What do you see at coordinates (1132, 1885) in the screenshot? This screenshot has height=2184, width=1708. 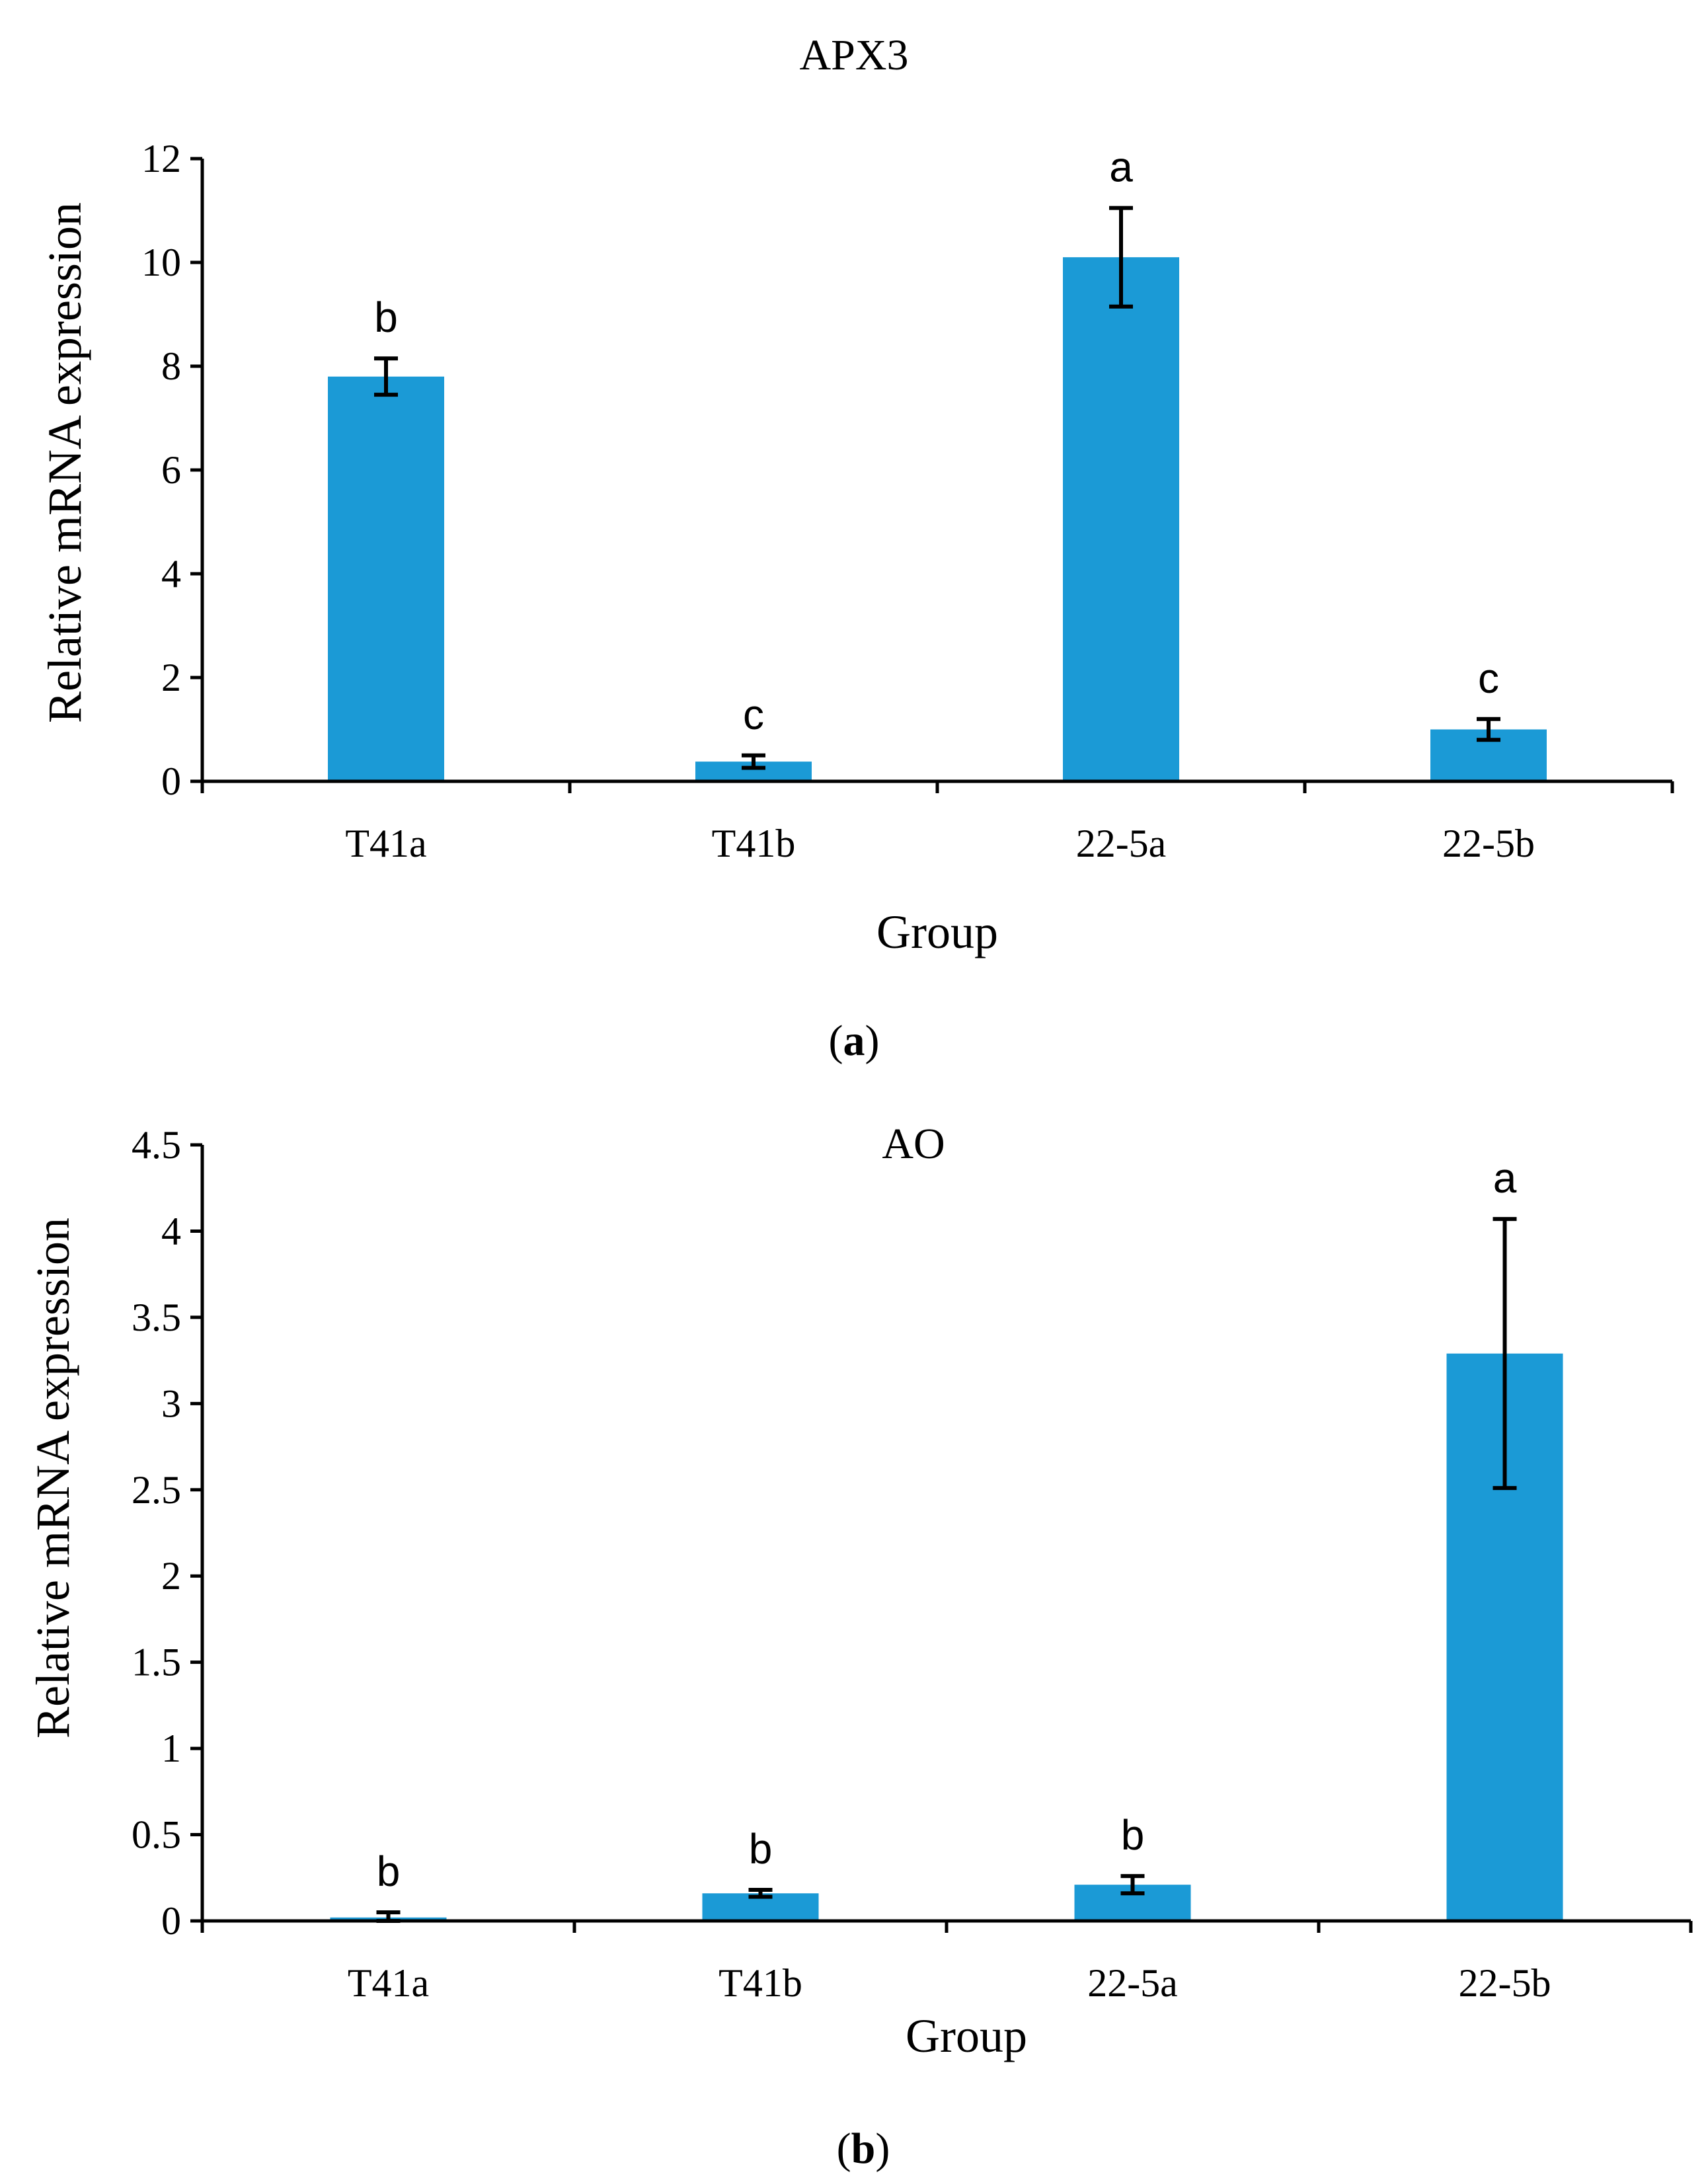 I see `error-bar-b-22-5a` at bounding box center [1132, 1885].